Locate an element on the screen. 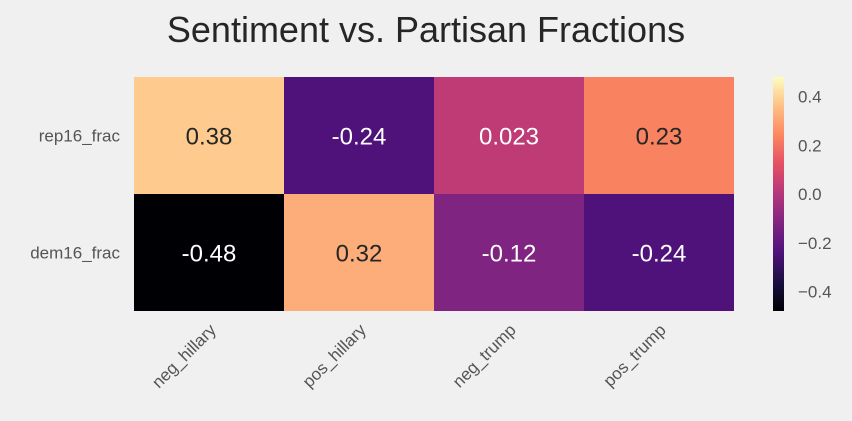 This screenshot has width=852, height=421. cell-value-label: -0.12 is located at coordinates (509, 254).